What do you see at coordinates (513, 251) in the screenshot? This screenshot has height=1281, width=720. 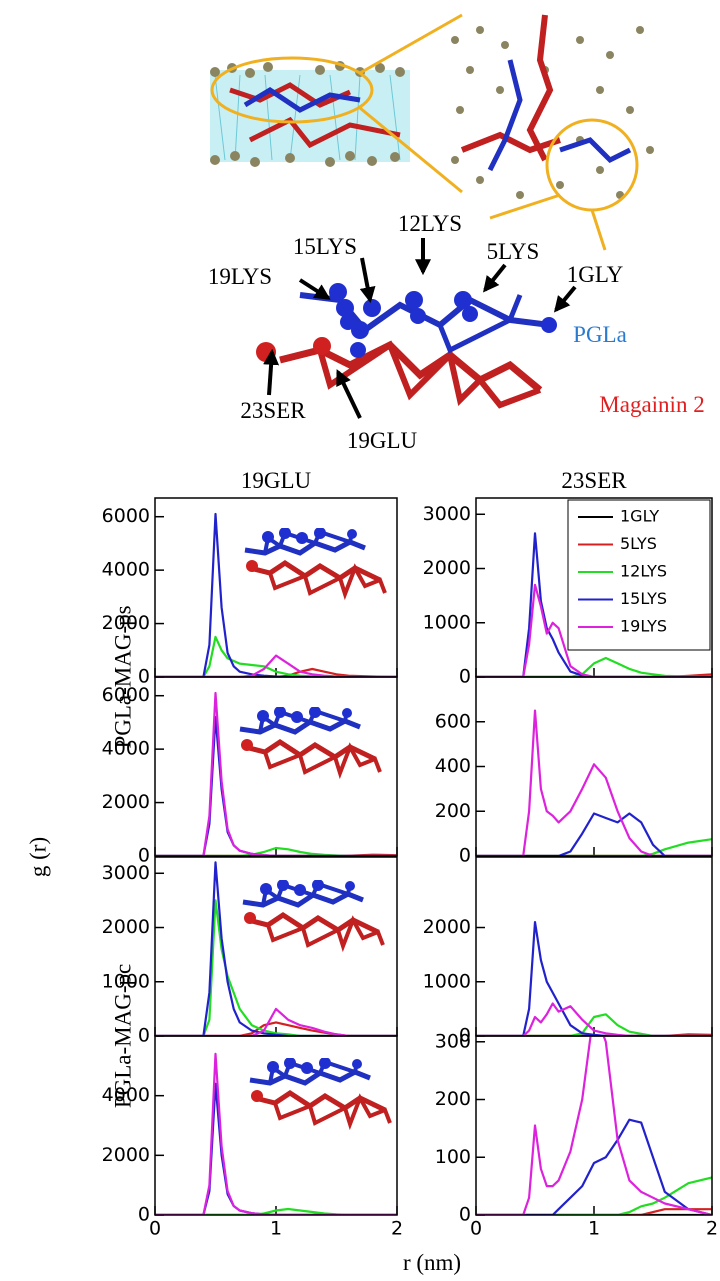 I see `residue-label: 5LYS` at bounding box center [513, 251].